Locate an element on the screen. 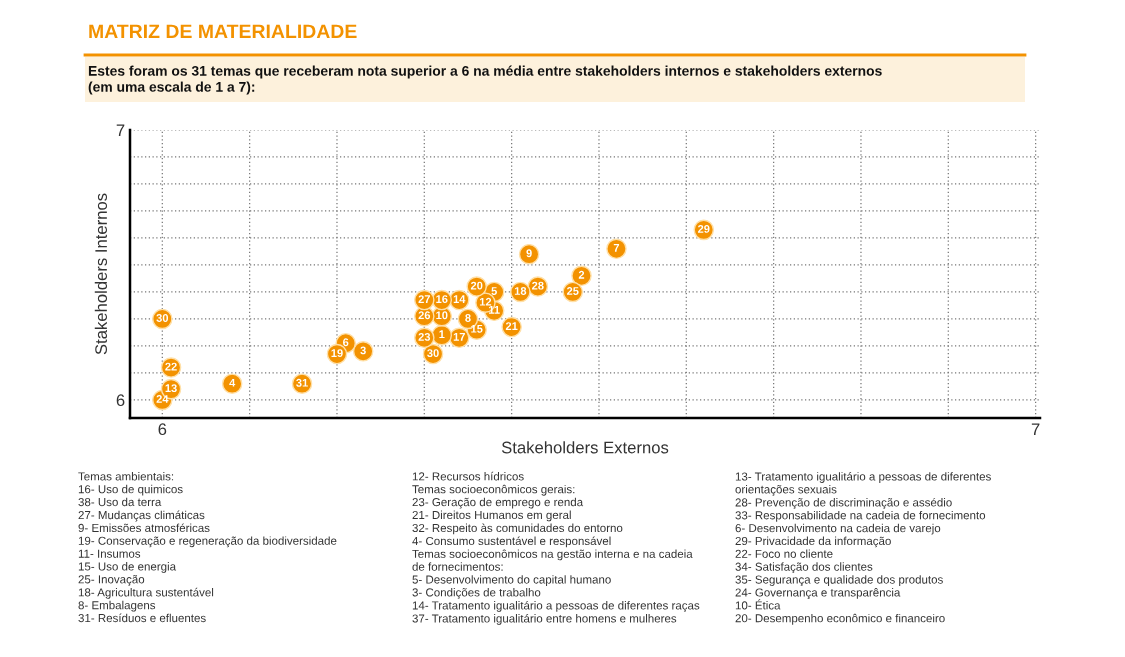 This screenshot has height=657, width=1125. annotation: 16 is located at coordinates (442, 299).